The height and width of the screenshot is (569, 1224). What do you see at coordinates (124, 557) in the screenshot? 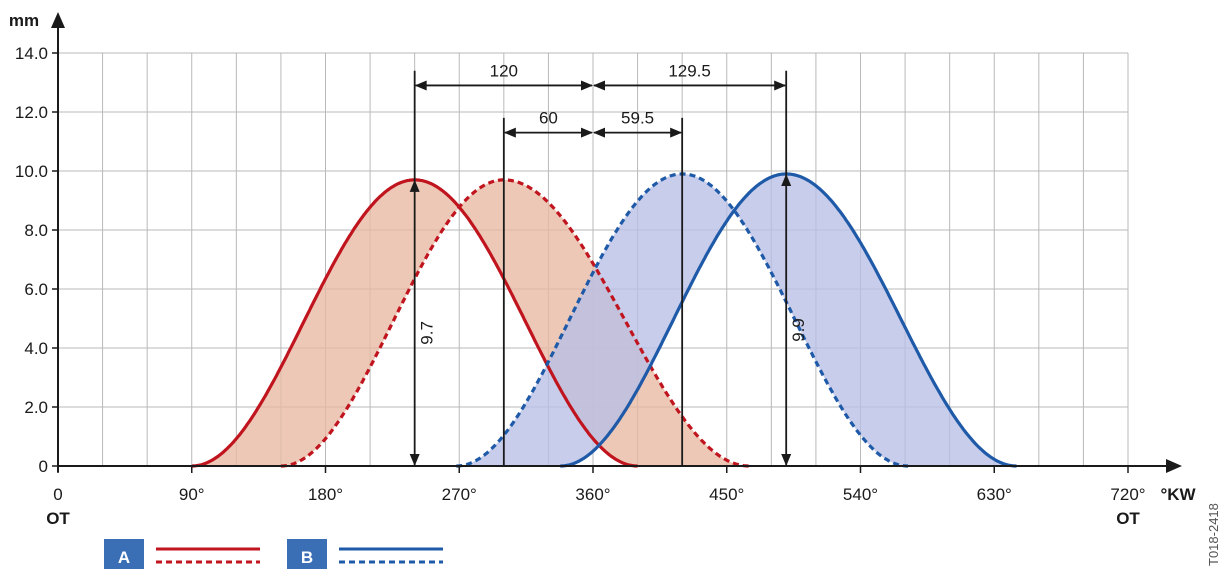
I see `legend-letter-a: A` at bounding box center [124, 557].